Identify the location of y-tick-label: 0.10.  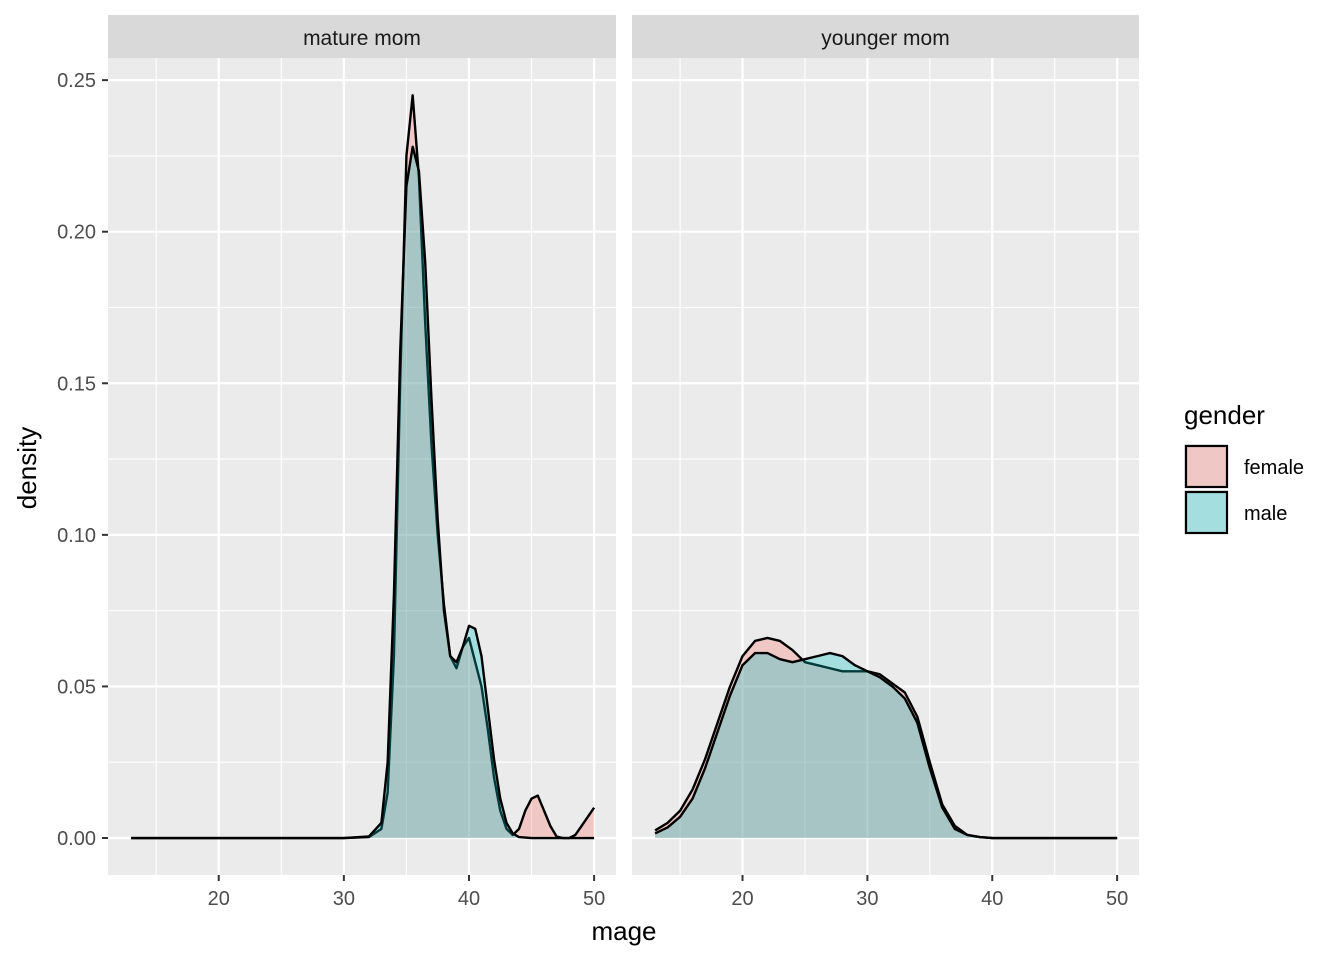
(76, 536).